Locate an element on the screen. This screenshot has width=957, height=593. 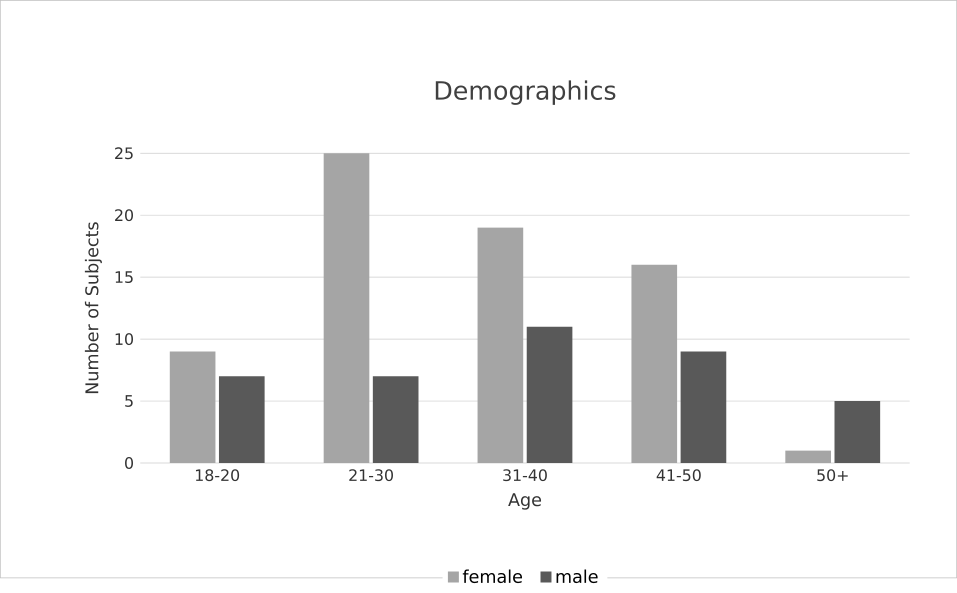
legend-label: male is located at coordinates (577, 577).